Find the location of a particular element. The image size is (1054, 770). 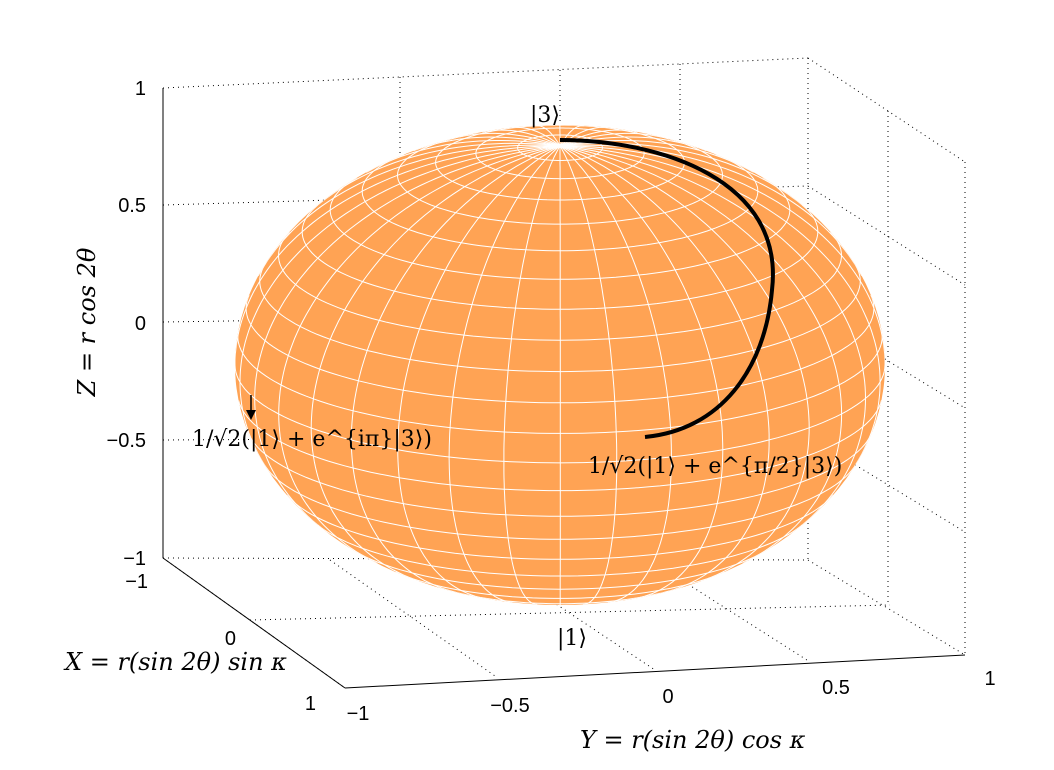

x-tick-label: −1 is located at coordinates (136, 582).